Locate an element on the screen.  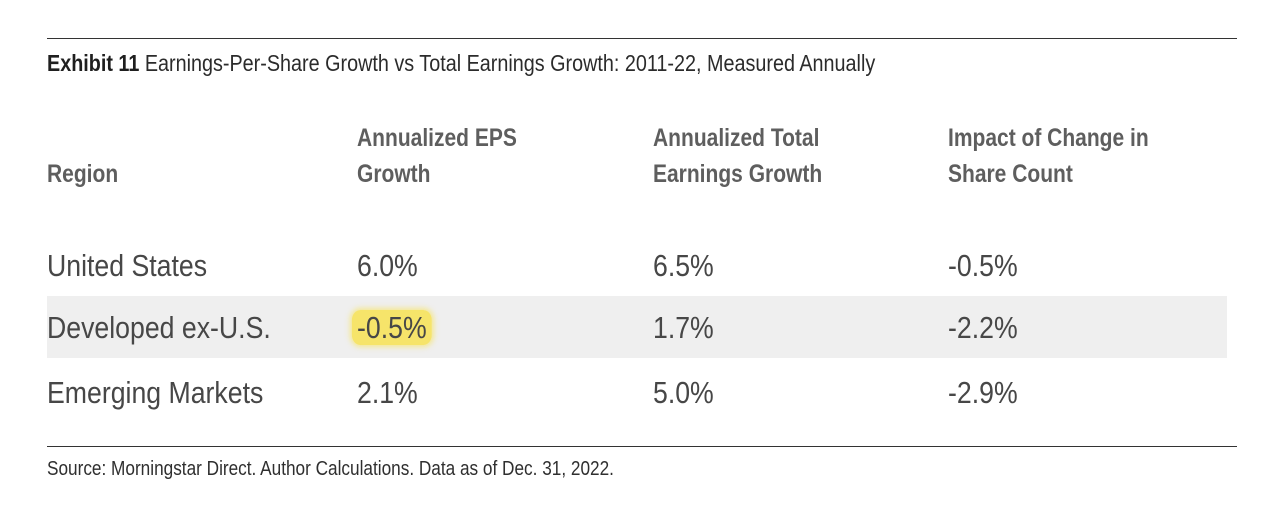
table-row-shaded is located at coordinates (637, 327).